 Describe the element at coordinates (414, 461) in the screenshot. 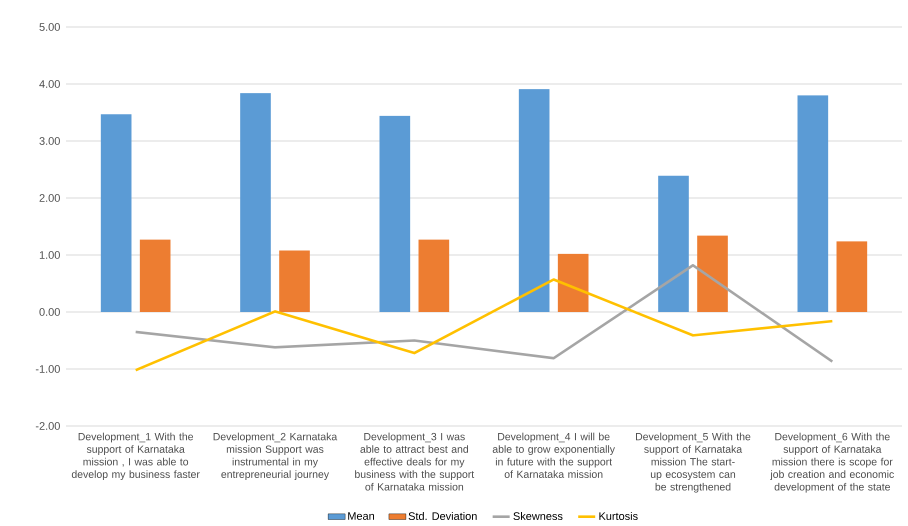

I see `x-tick-label: Development_3 I was able to attract best and effective deals for my business with the support of Karnataka mission` at that location.